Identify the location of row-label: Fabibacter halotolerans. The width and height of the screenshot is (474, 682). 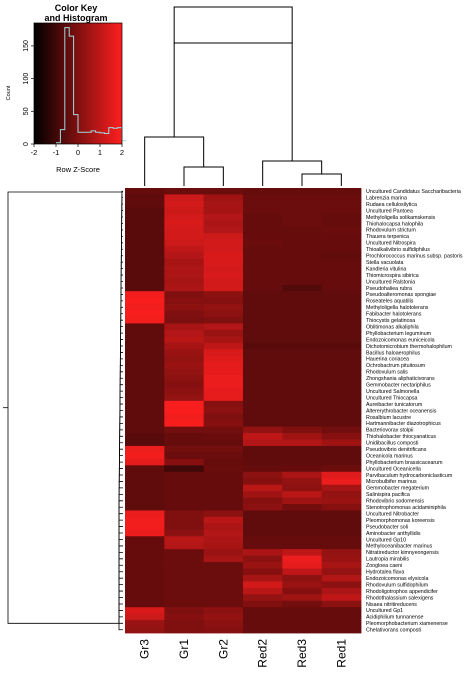
(394, 315).